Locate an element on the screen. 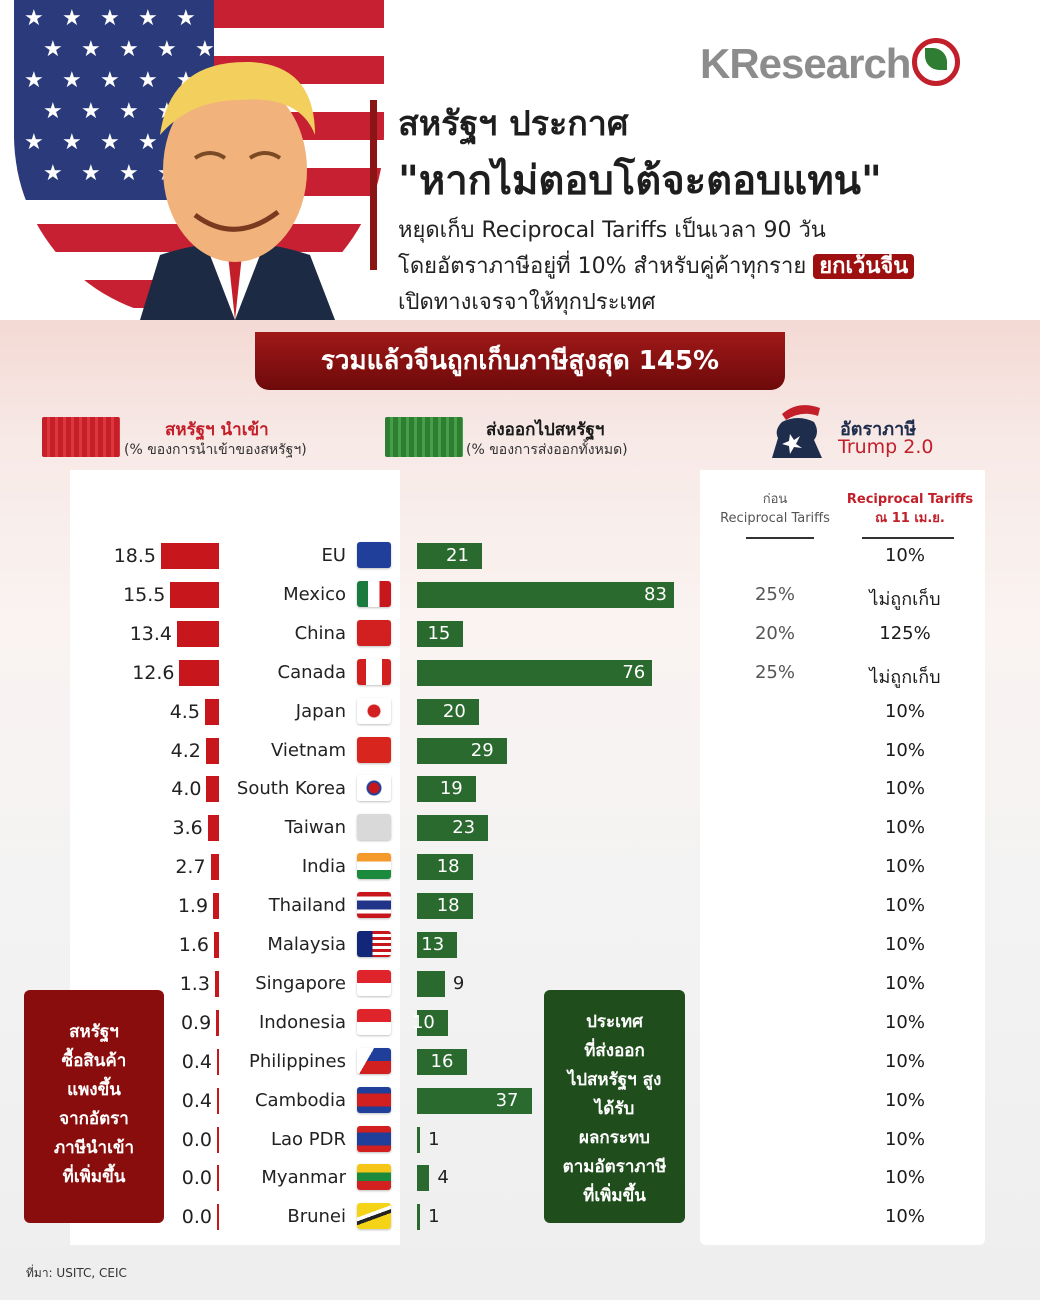 The image size is (1040, 1300). import-value-label: 13.4 is located at coordinates (150, 633).